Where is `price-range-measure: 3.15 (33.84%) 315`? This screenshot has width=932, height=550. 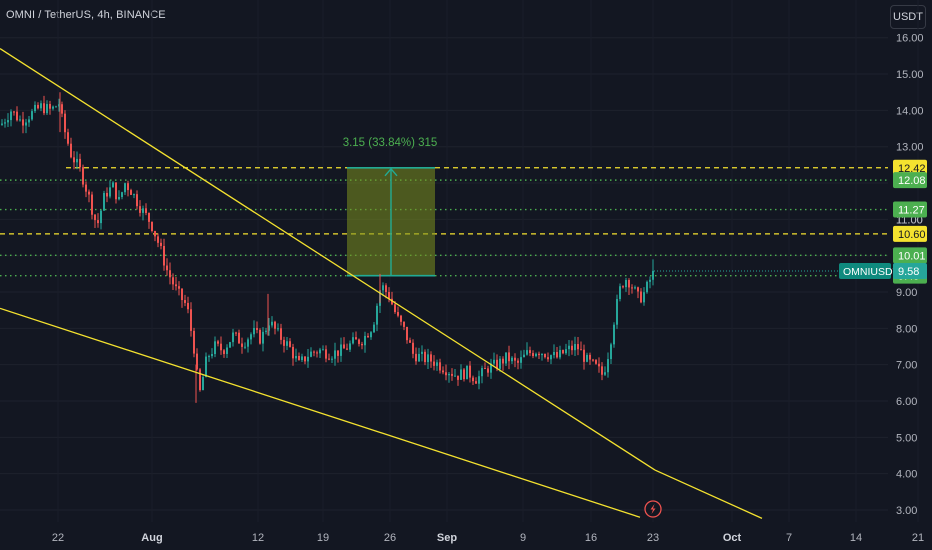
price-range-measure: 3.15 (33.84%) 315 is located at coordinates (390, 207).